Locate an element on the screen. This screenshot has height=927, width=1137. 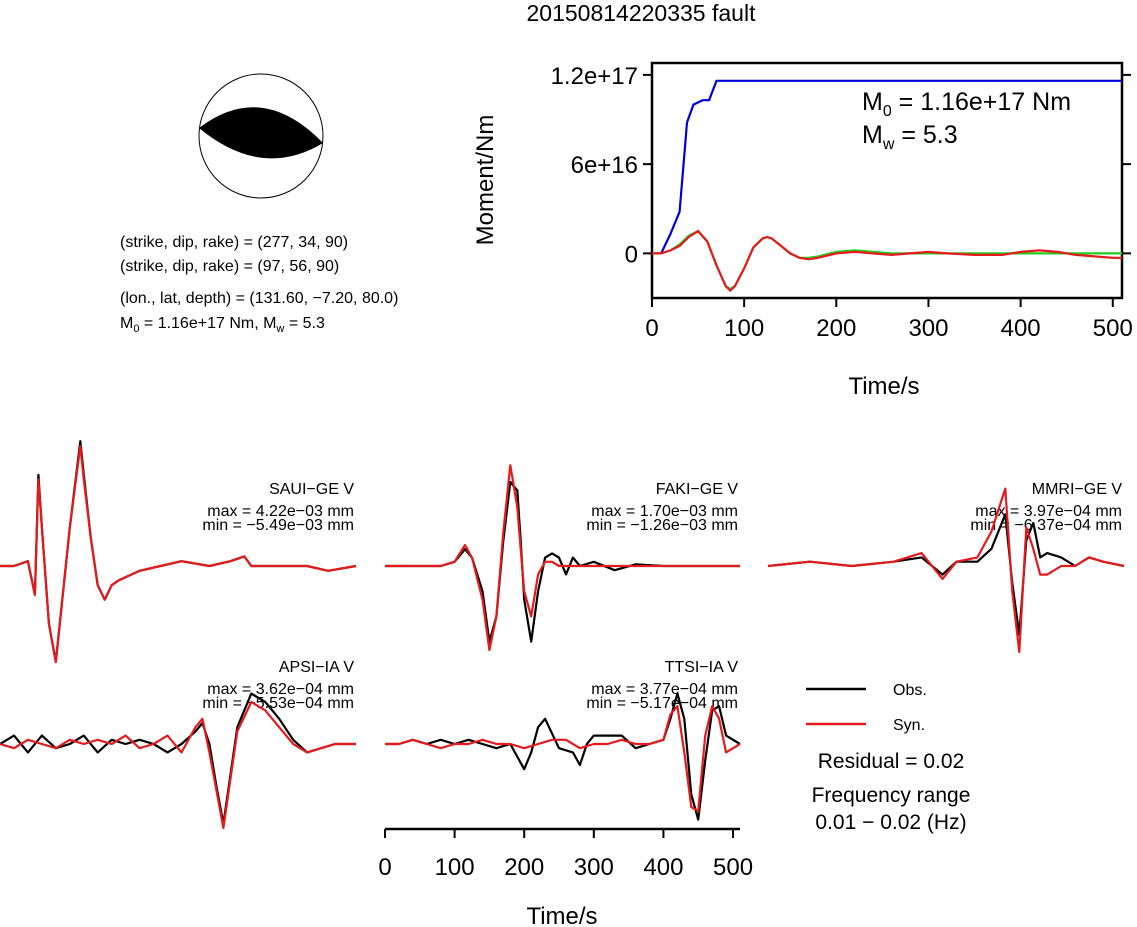
m0-label-sub: 0 is located at coordinates (887, 111).